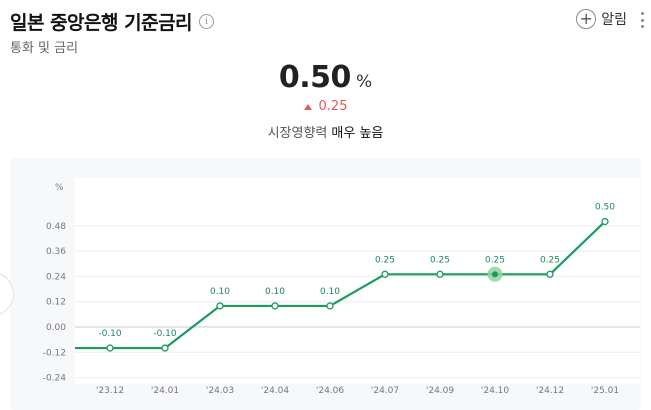  What do you see at coordinates (642, 20) in the screenshot?
I see `more-options-icon` at bounding box center [642, 20].